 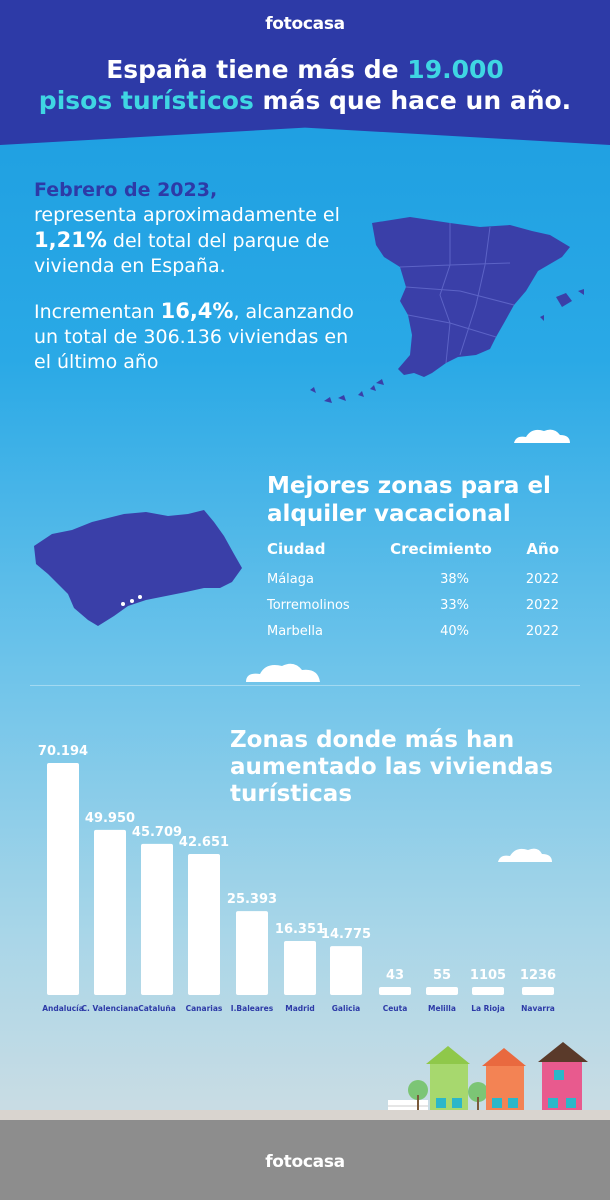 I want to click on bar-canarias, so click(x=204, y=924).